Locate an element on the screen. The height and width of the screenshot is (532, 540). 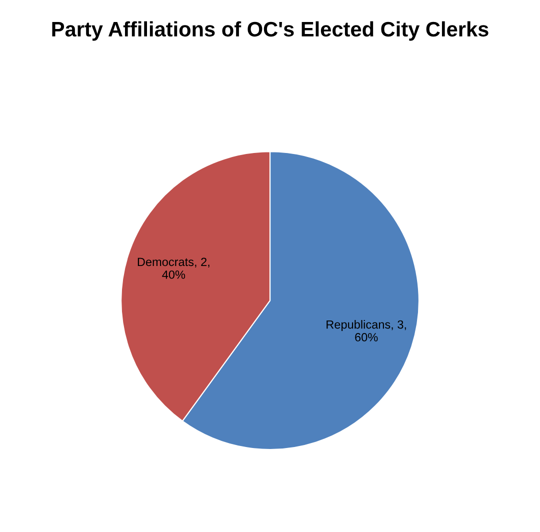
chart-title: Party Affiliations of OC's Elected City Clerks is located at coordinates (270, 31).